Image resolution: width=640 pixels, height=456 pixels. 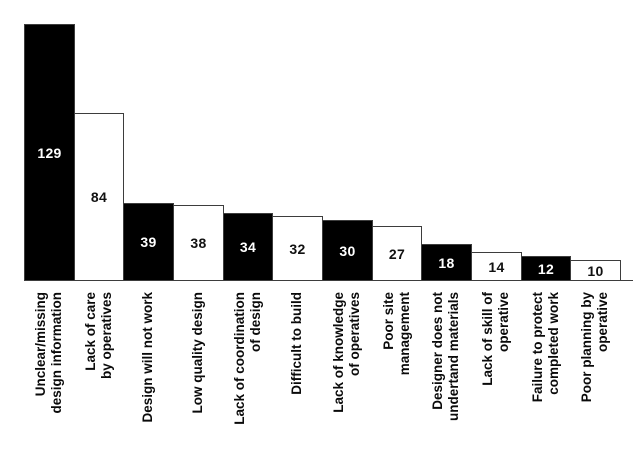 I want to click on bar-value-label: 84, so click(x=99, y=197).